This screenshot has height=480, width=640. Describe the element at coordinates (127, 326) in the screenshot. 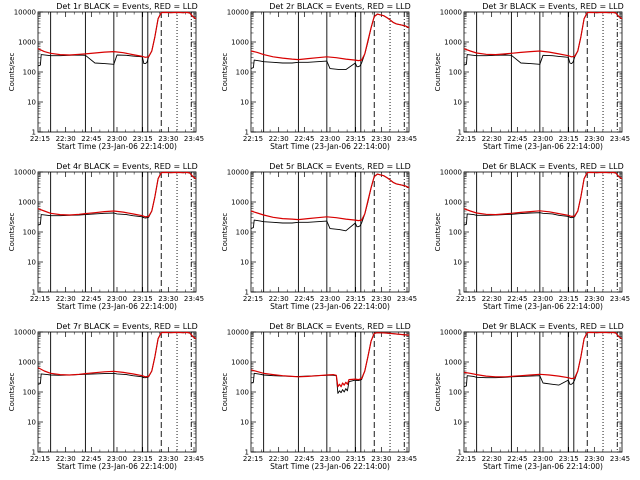

I see `subplot-title: Det 7r BLACK = Events, RED = LLD` at that location.